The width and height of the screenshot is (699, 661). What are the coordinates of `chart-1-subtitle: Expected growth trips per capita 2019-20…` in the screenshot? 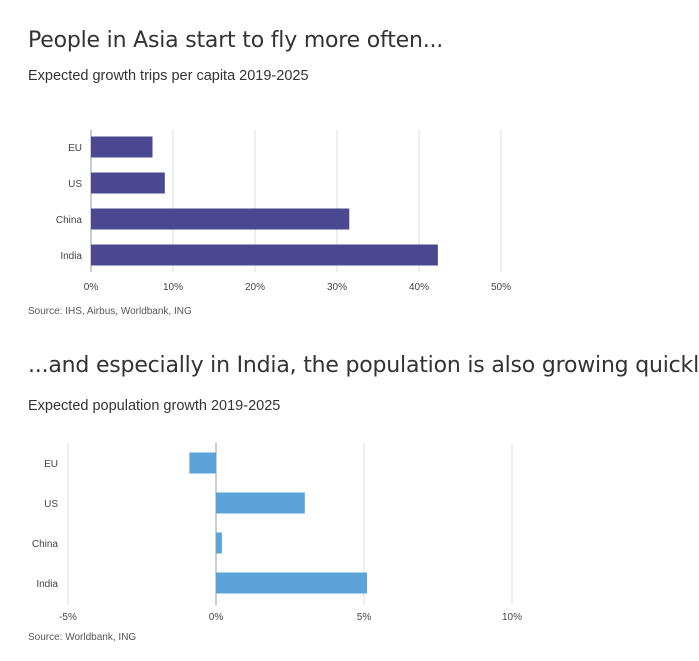 It's located at (168, 76).